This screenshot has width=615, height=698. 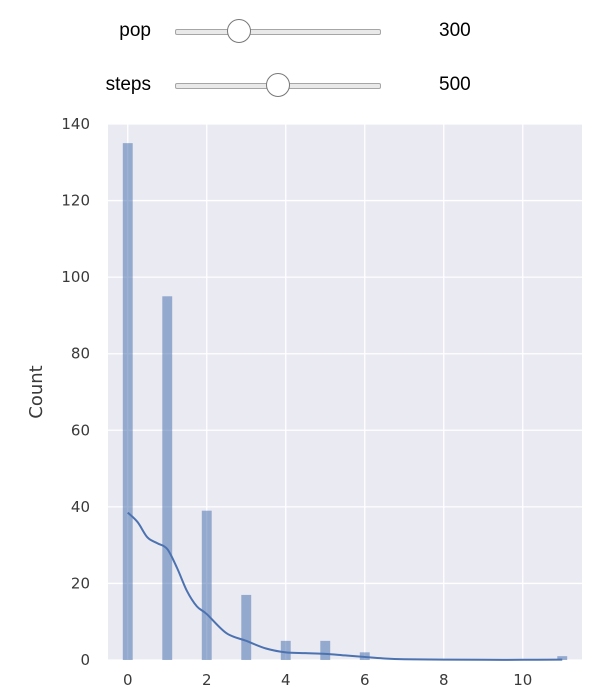 What do you see at coordinates (238, 31) in the screenshot?
I see `pop-slider-thumb` at bounding box center [238, 31].